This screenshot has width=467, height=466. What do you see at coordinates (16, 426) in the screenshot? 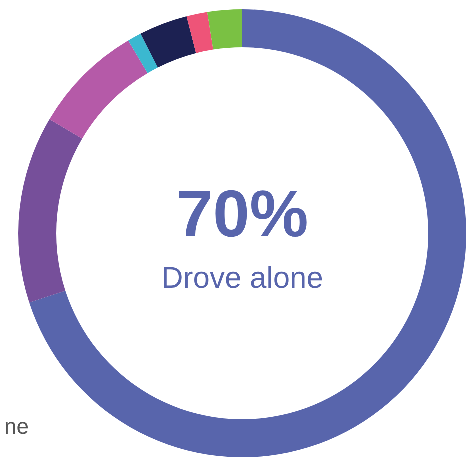
I see `text: ne` at bounding box center [16, 426].